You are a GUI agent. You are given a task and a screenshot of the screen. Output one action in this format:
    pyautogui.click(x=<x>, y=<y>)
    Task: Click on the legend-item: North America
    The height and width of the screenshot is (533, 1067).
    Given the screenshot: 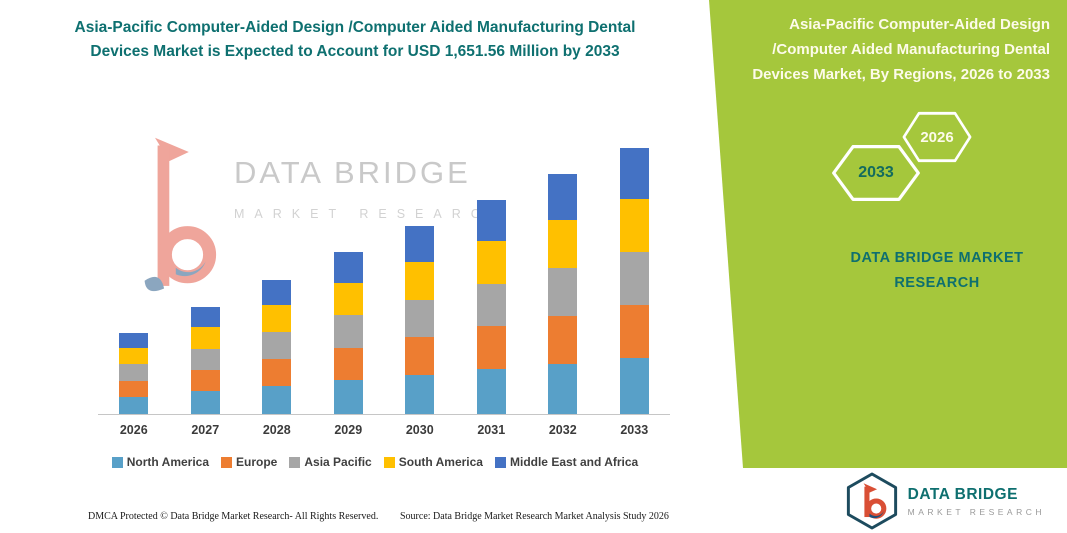 What is the action you would take?
    pyautogui.click(x=160, y=462)
    